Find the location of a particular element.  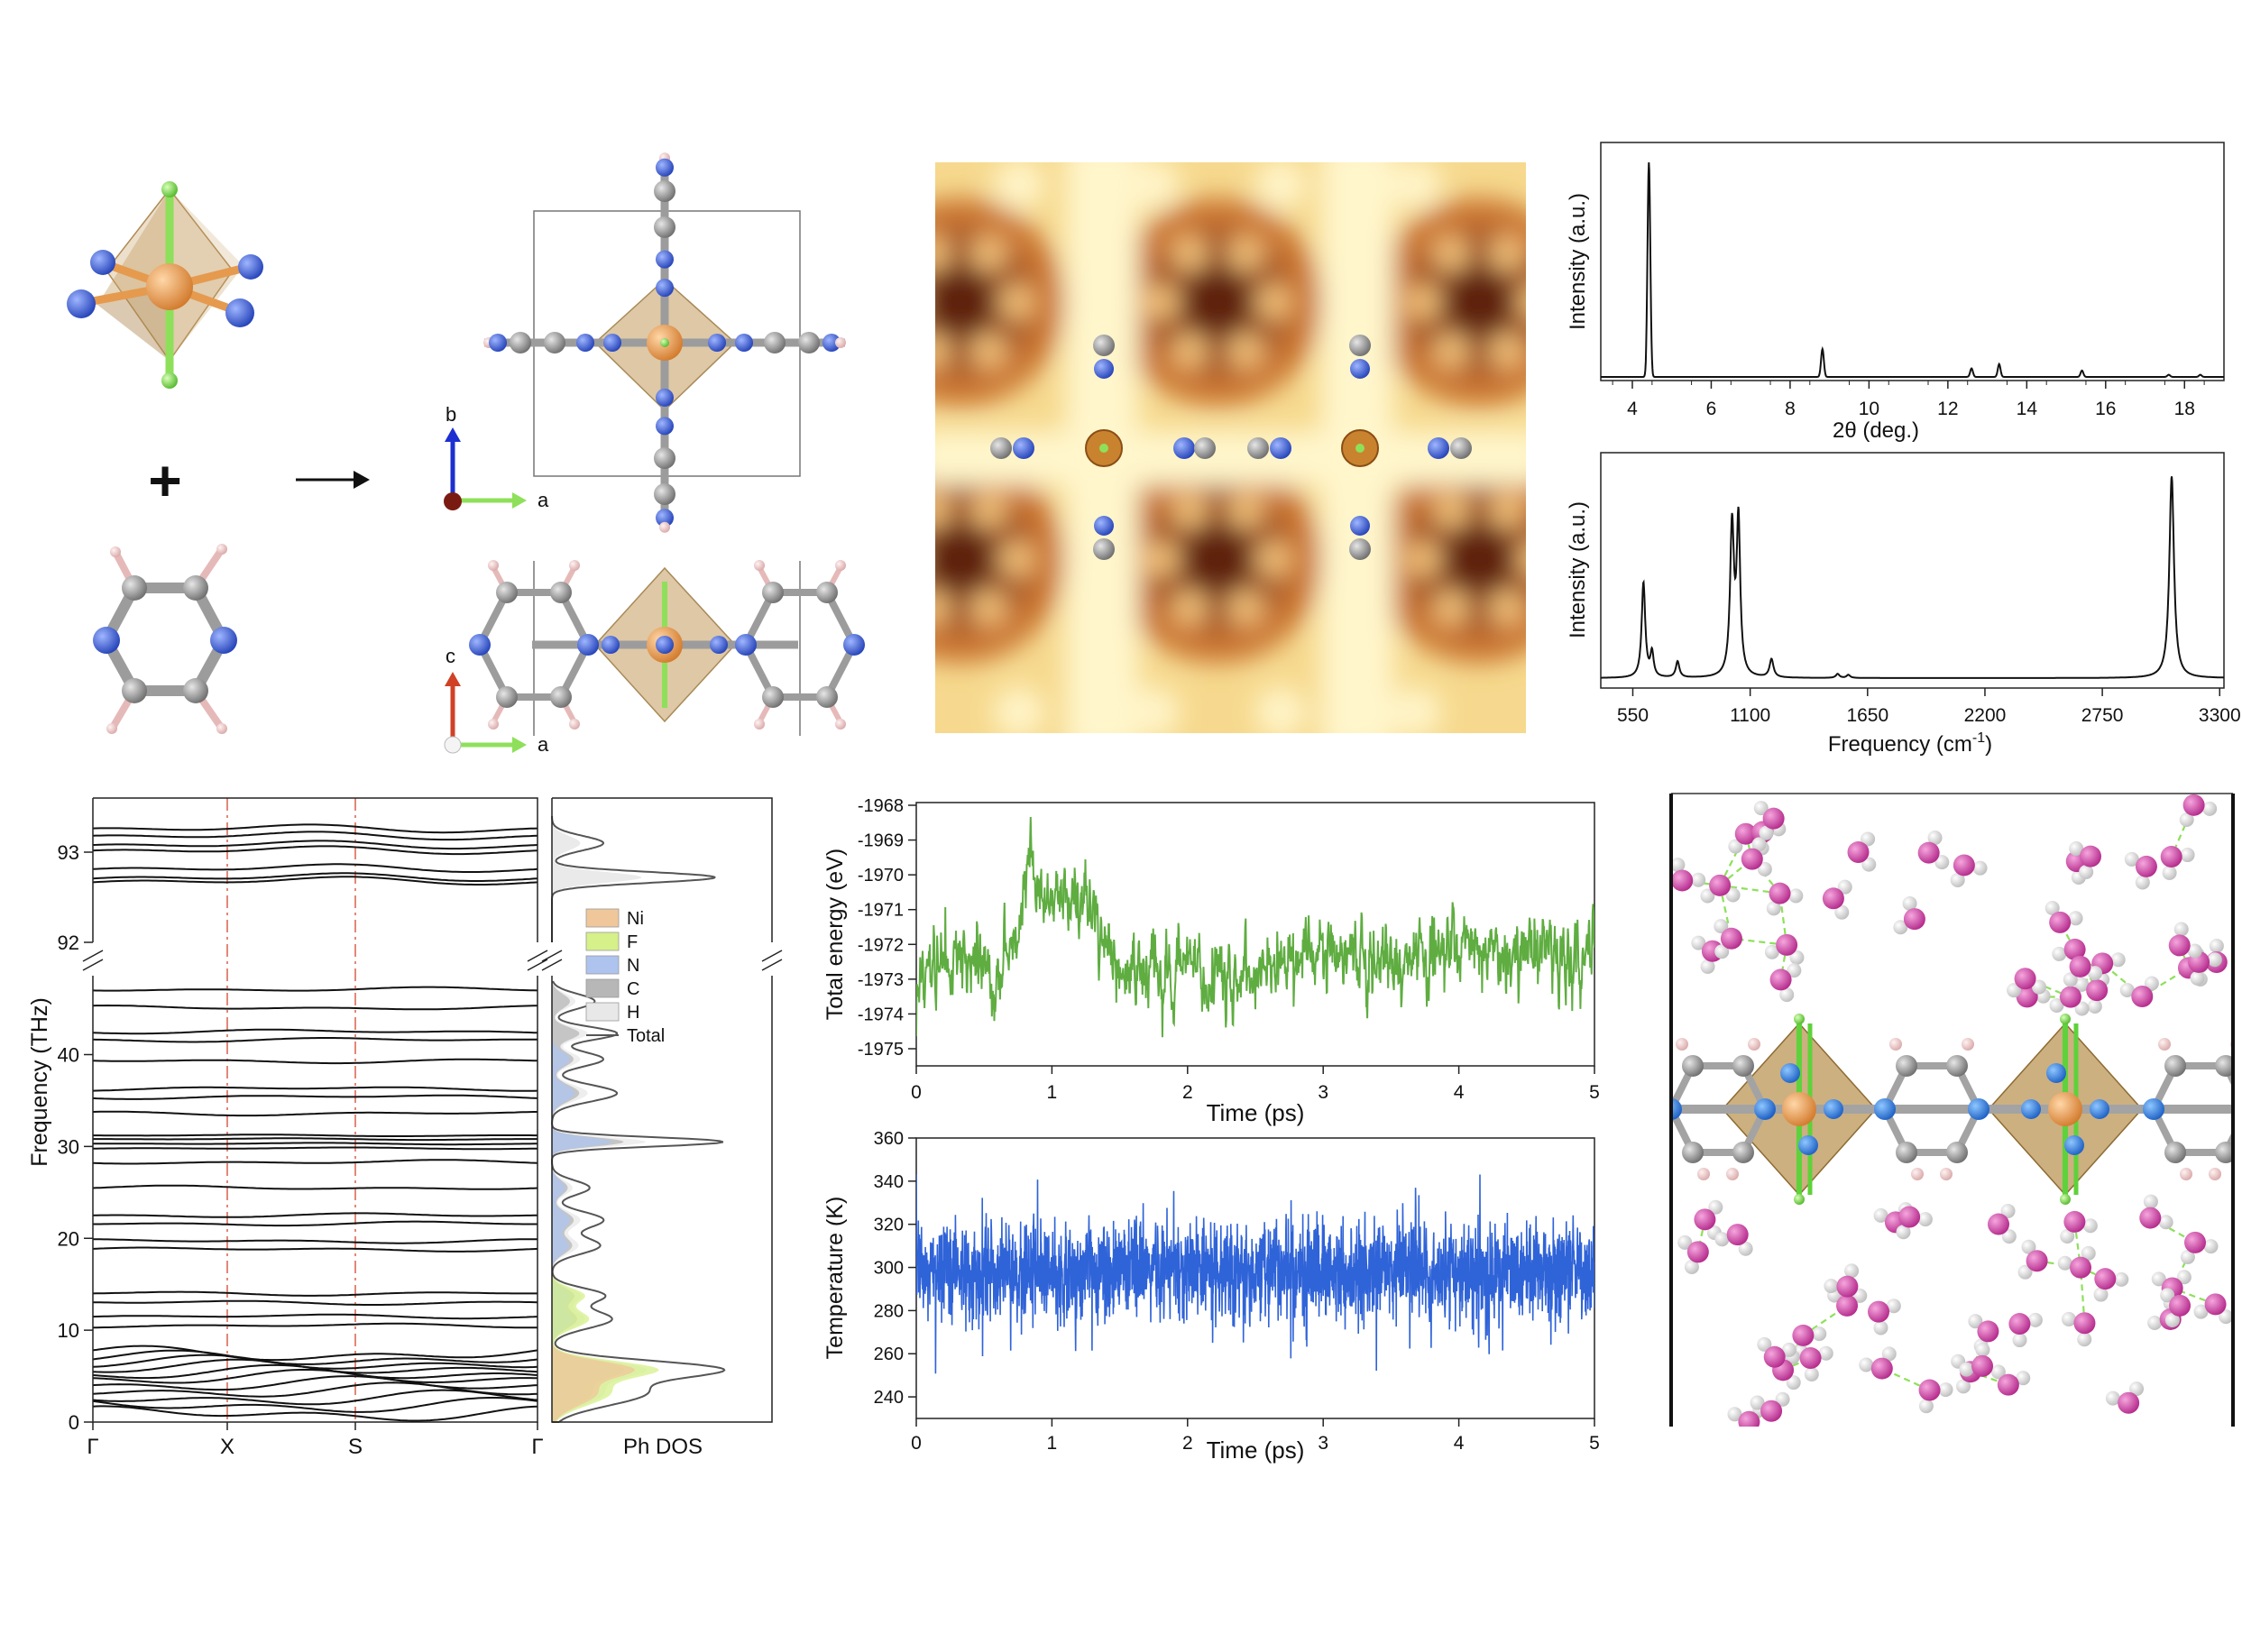

energy-y-tick-label: -1971 is located at coordinates (881, 911).